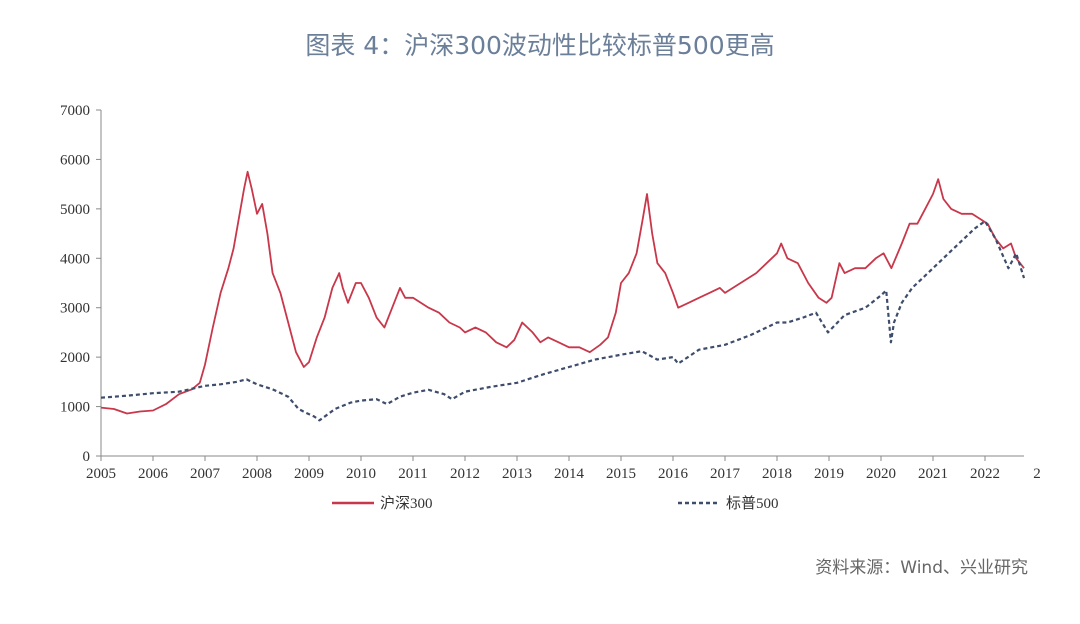 The image size is (1080, 624). Describe the element at coordinates (75, 160) in the screenshot. I see `y-tick-label: 6000` at that location.